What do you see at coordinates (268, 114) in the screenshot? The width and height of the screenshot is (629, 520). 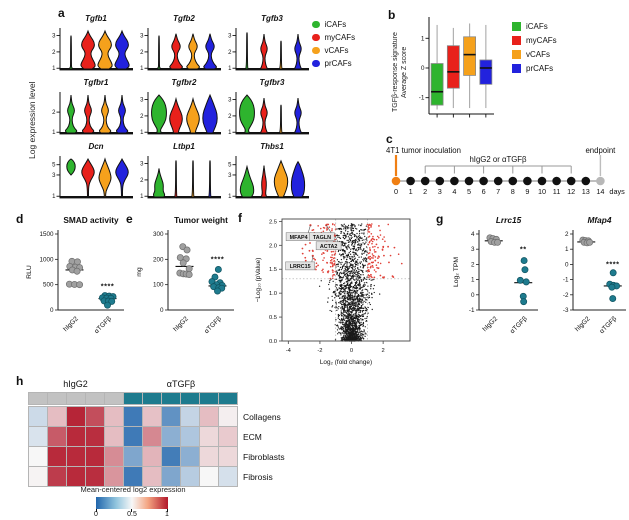 I see `violin-svg: 1 2 3` at bounding box center [268, 114].